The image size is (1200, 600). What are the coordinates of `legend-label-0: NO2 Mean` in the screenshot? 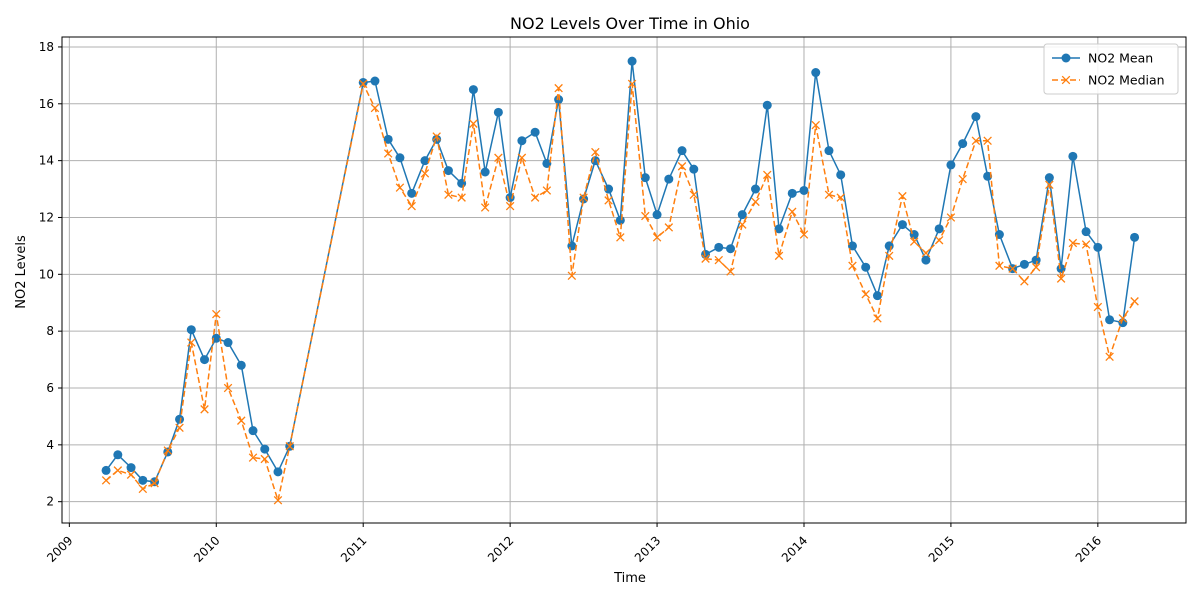 It's located at (1120, 58).